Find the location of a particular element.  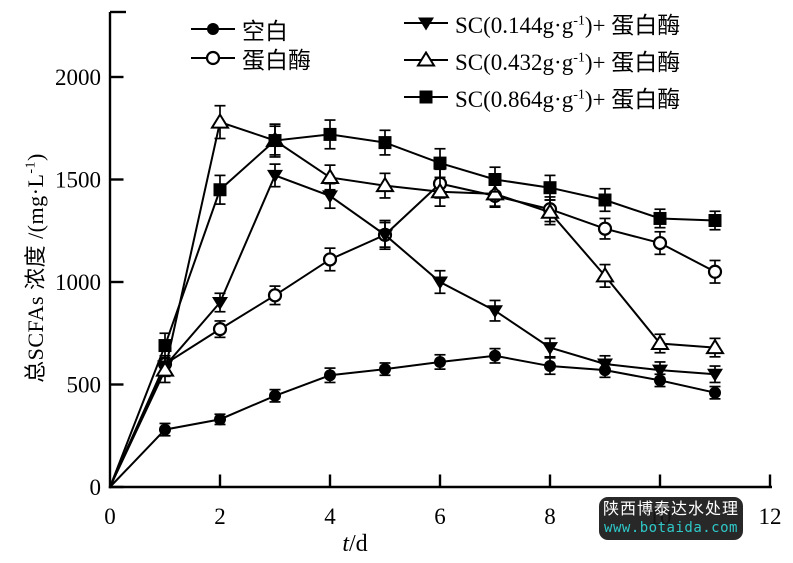

square-filled-legend-icon is located at coordinates (426, 96).